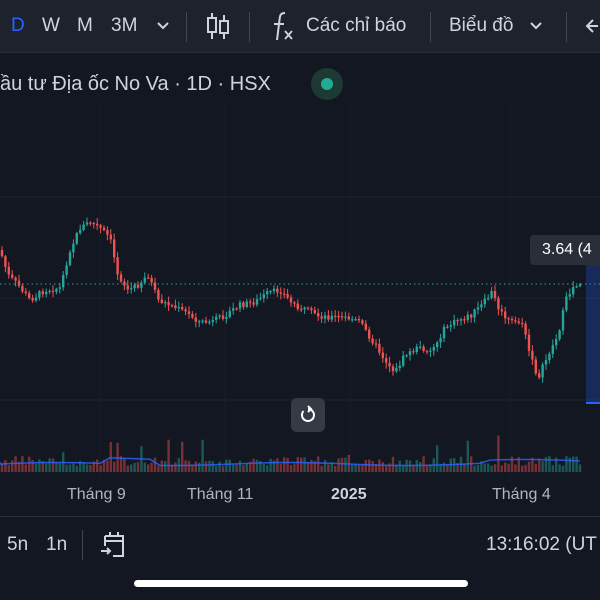  What do you see at coordinates (349, 494) in the screenshot?
I see `x-axis-label: 2025` at bounding box center [349, 494].